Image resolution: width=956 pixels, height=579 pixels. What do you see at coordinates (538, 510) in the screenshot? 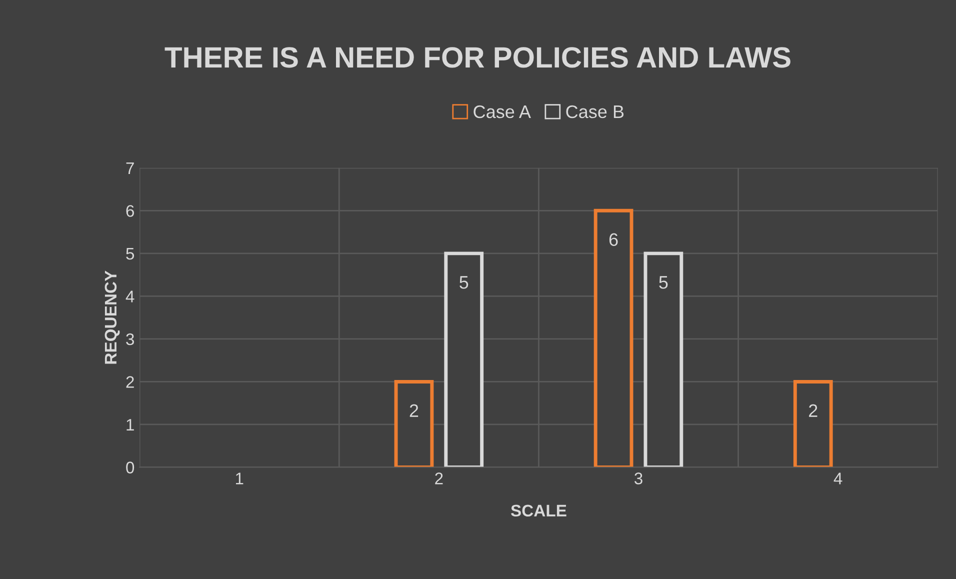
I see `x-axis-title: SCALE` at bounding box center [538, 510].